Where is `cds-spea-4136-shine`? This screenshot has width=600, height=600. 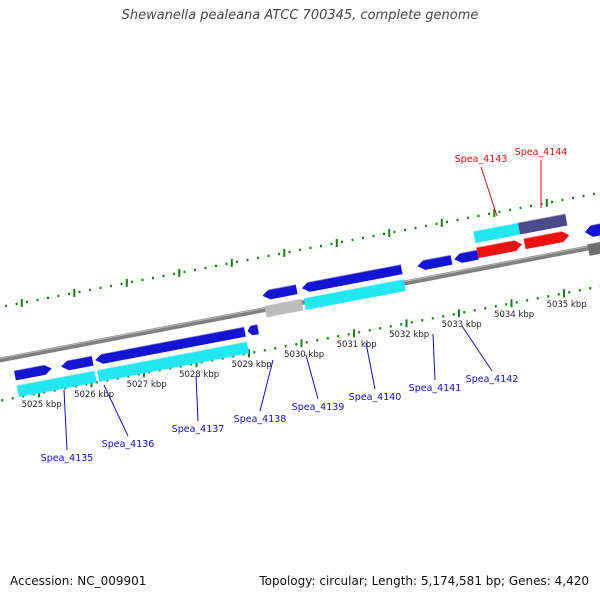
cds-spea-4136-shine is located at coordinates (78, 373).